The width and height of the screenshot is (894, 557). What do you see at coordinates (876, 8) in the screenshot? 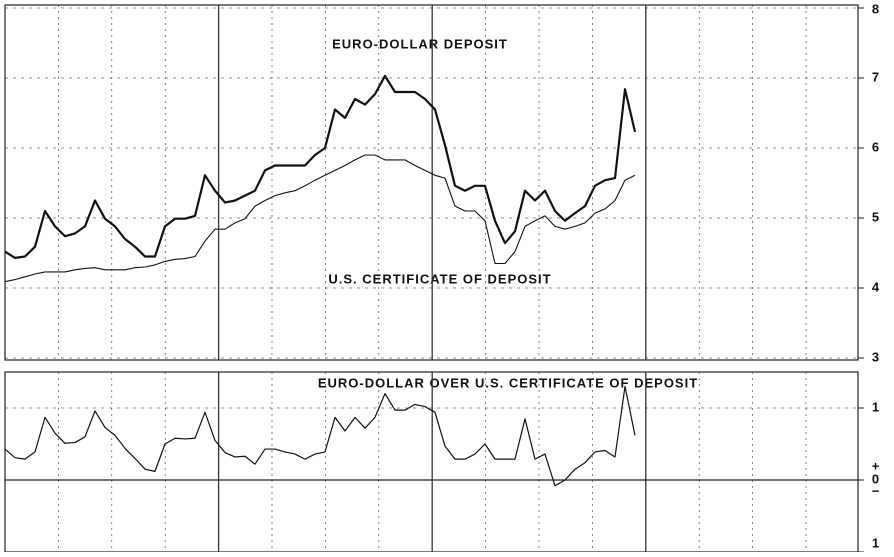
I see `y-tick-label: 8` at bounding box center [876, 8].